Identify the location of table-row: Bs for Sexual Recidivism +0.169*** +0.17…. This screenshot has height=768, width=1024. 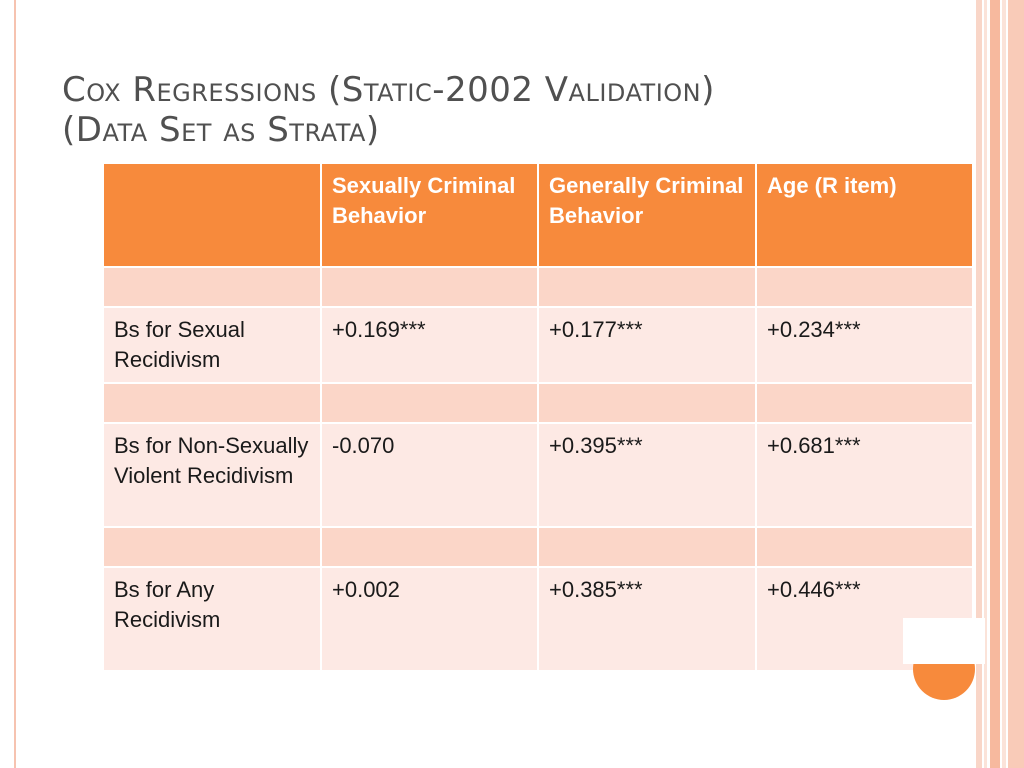
(538, 345).